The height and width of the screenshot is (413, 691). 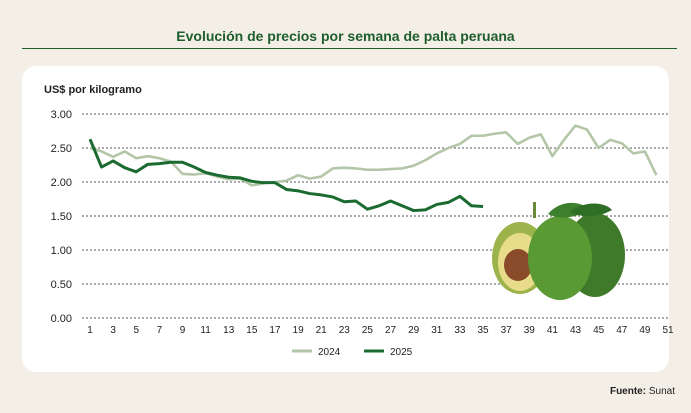 What do you see at coordinates (252, 330) in the screenshot?
I see `x-tick-label: 15` at bounding box center [252, 330].